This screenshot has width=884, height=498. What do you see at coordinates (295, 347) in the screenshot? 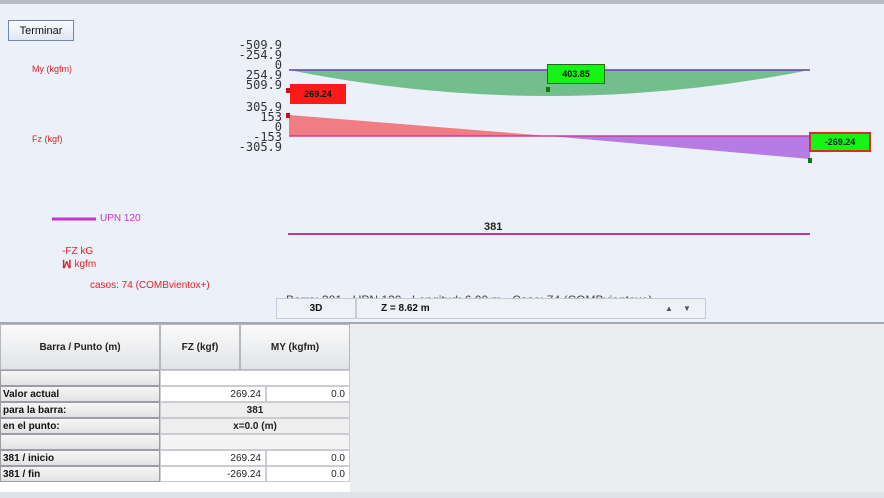
I see `col-header-my: MY (kgfm)` at bounding box center [295, 347].